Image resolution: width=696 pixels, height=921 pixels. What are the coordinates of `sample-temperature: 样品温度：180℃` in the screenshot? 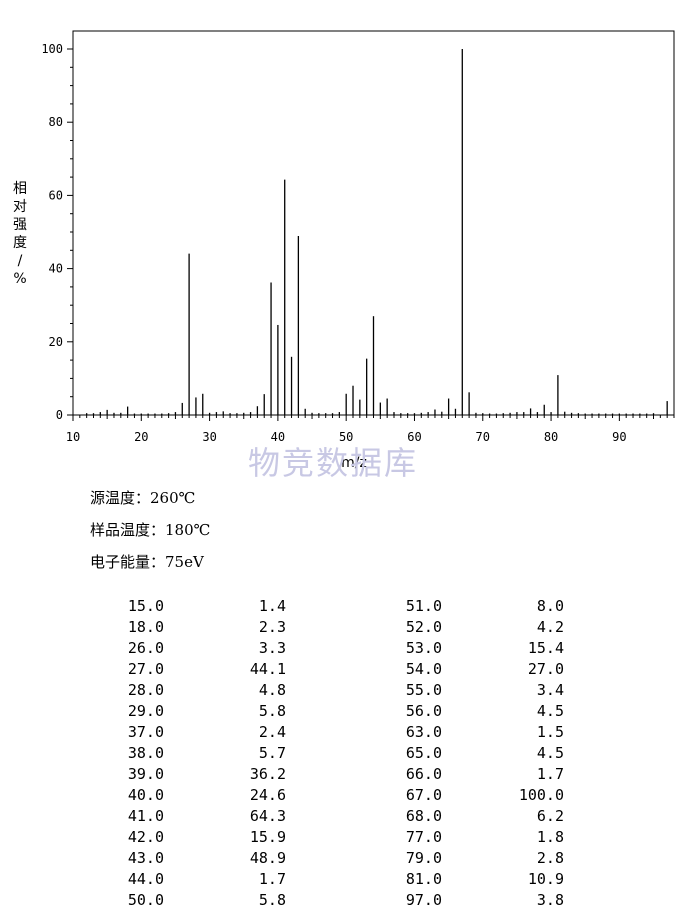 It's located at (150, 529).